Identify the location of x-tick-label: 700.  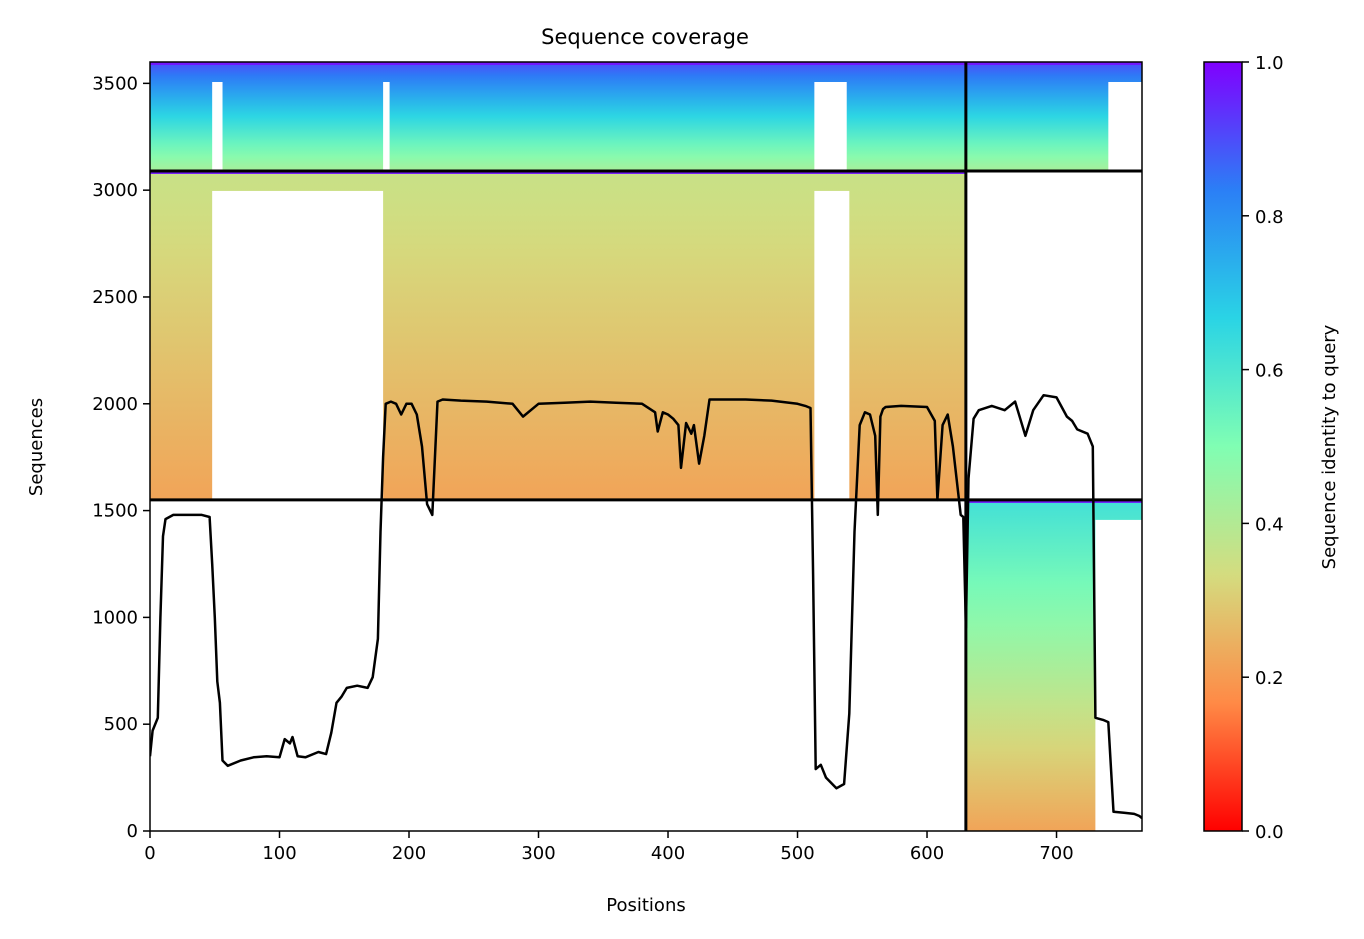
(1056, 853).